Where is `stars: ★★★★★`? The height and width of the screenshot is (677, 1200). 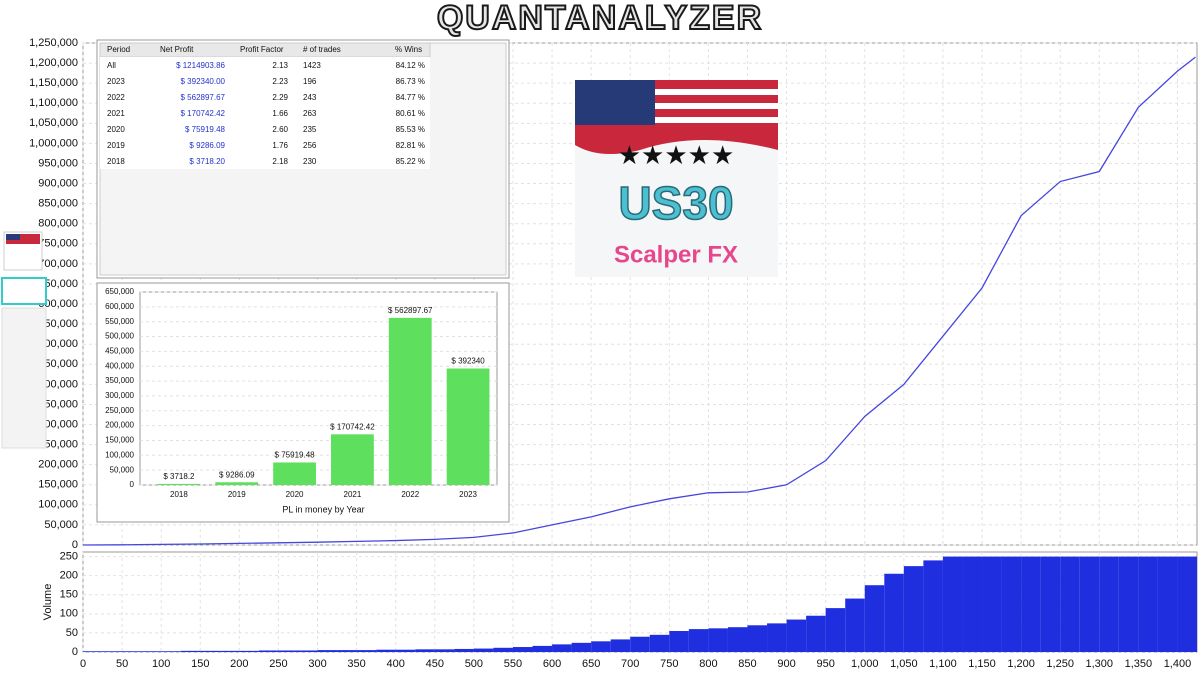
stars: ★★★★★ is located at coordinates (676, 155).